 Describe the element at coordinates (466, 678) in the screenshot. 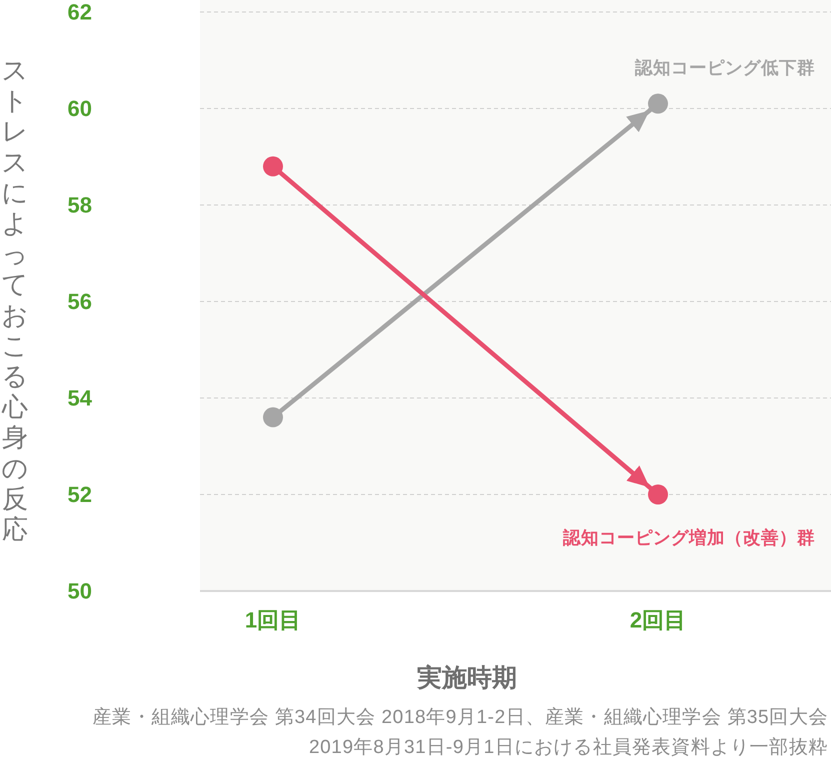

I see `x-axis-title: 実施時期` at that location.